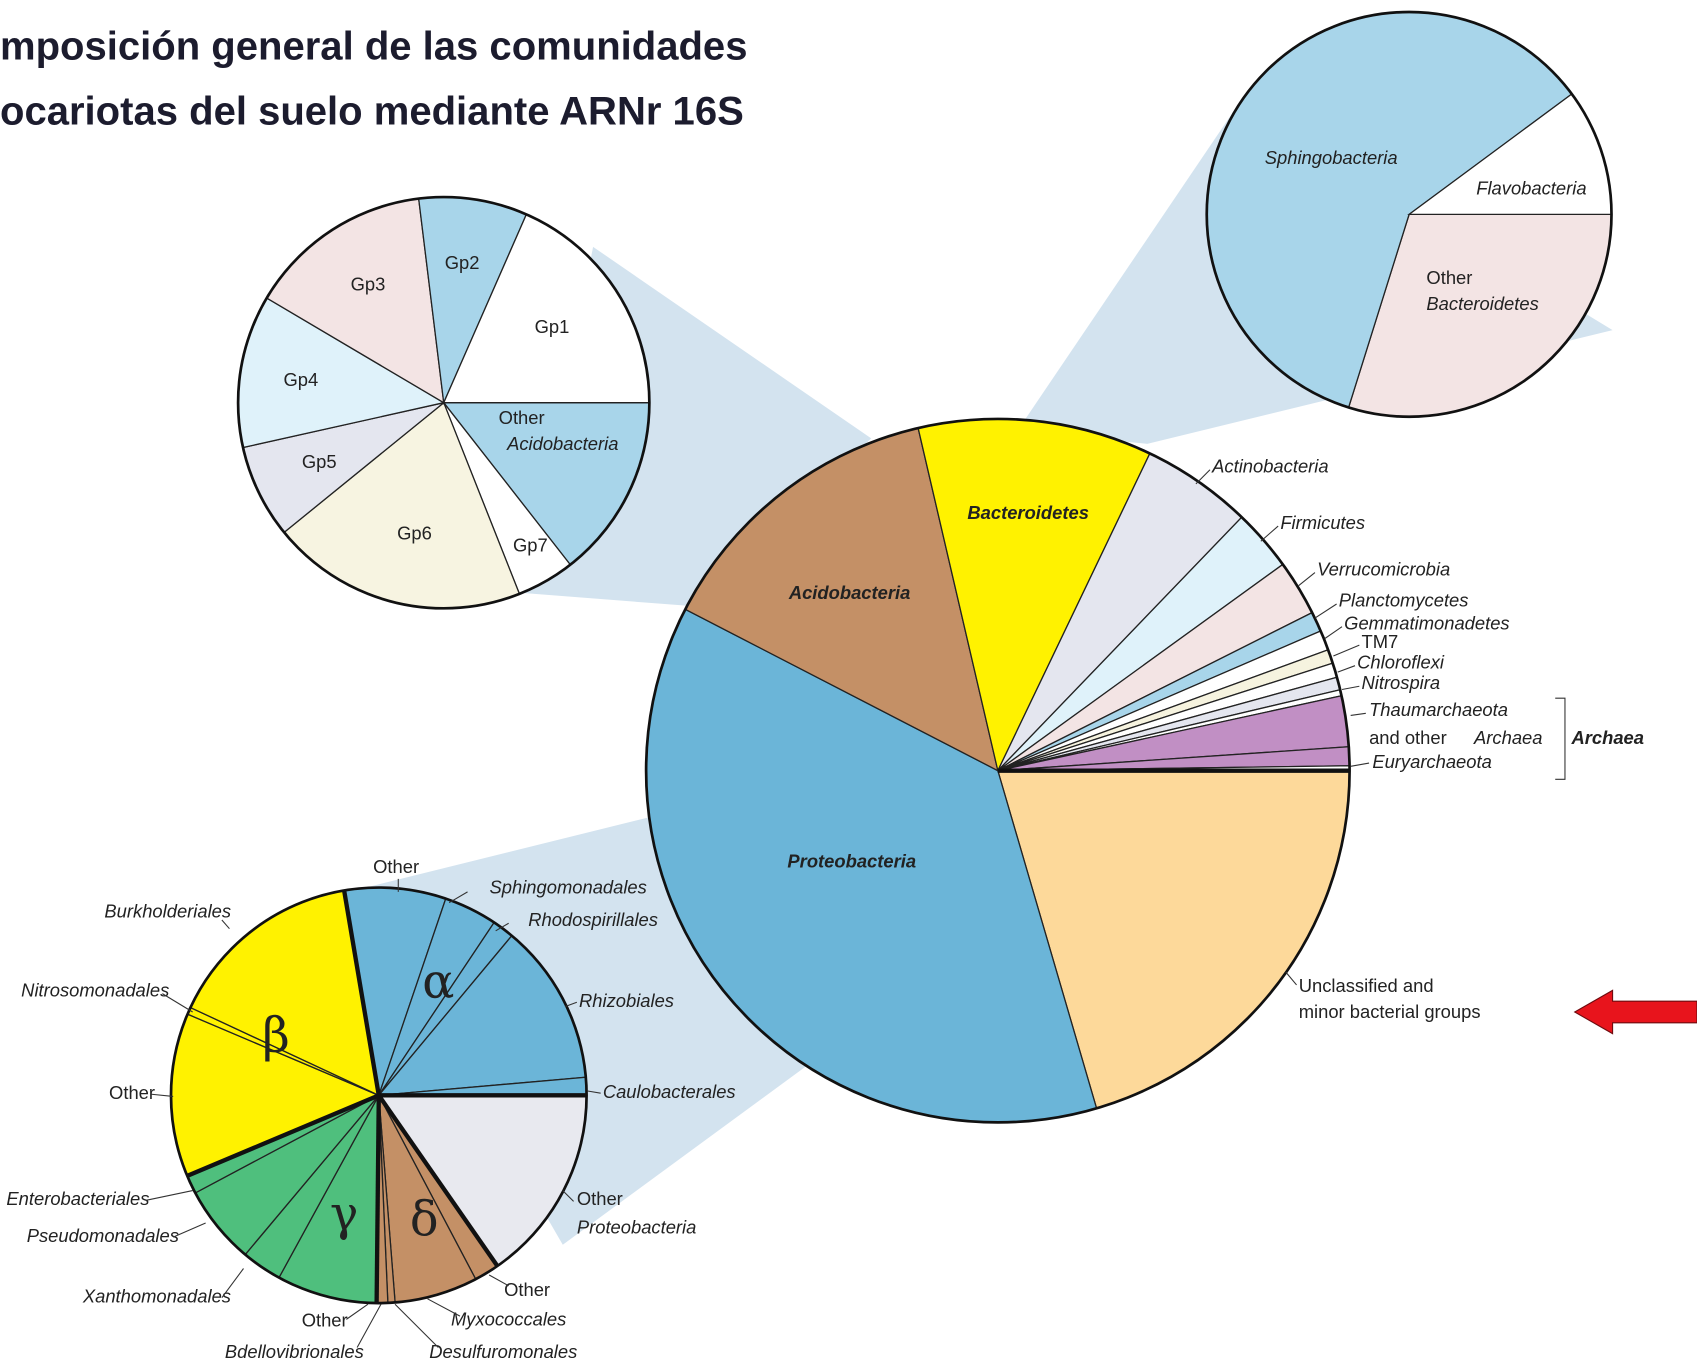  Describe the element at coordinates (372, 112) in the screenshot. I see `title-line: ocariotas del suelo mediante ARNr 16S` at that location.